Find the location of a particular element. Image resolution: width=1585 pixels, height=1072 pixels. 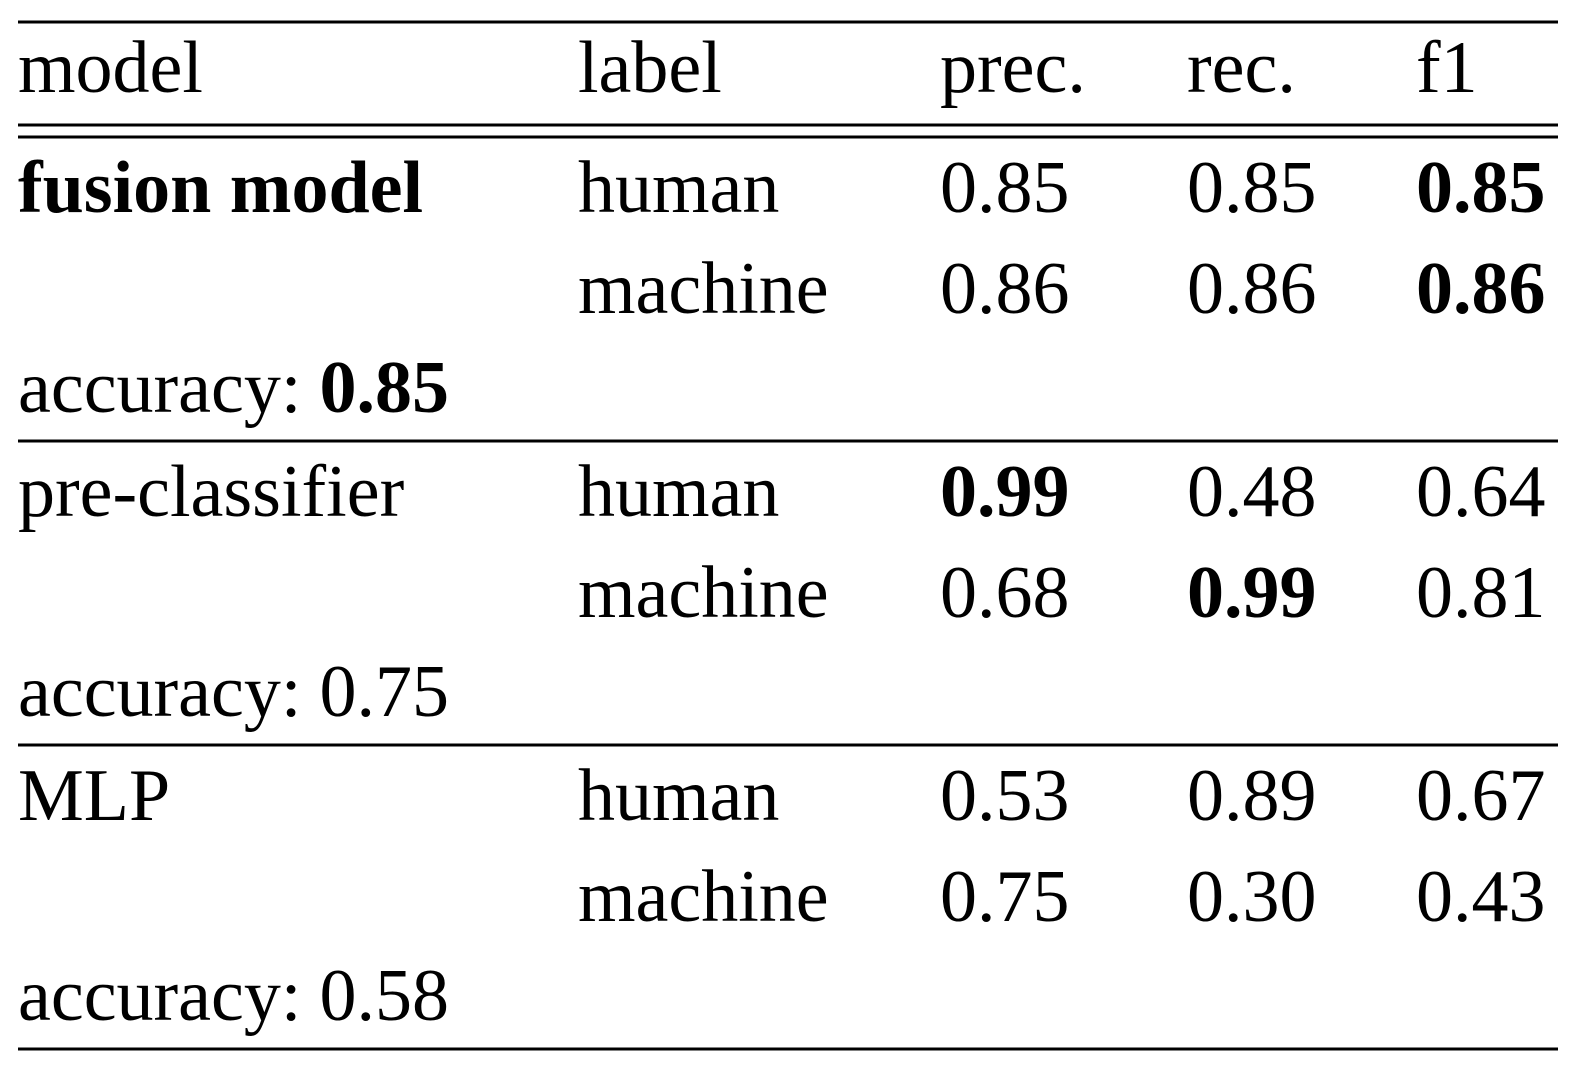

metric-cell: 0.68 is located at coordinates (1005, 593).